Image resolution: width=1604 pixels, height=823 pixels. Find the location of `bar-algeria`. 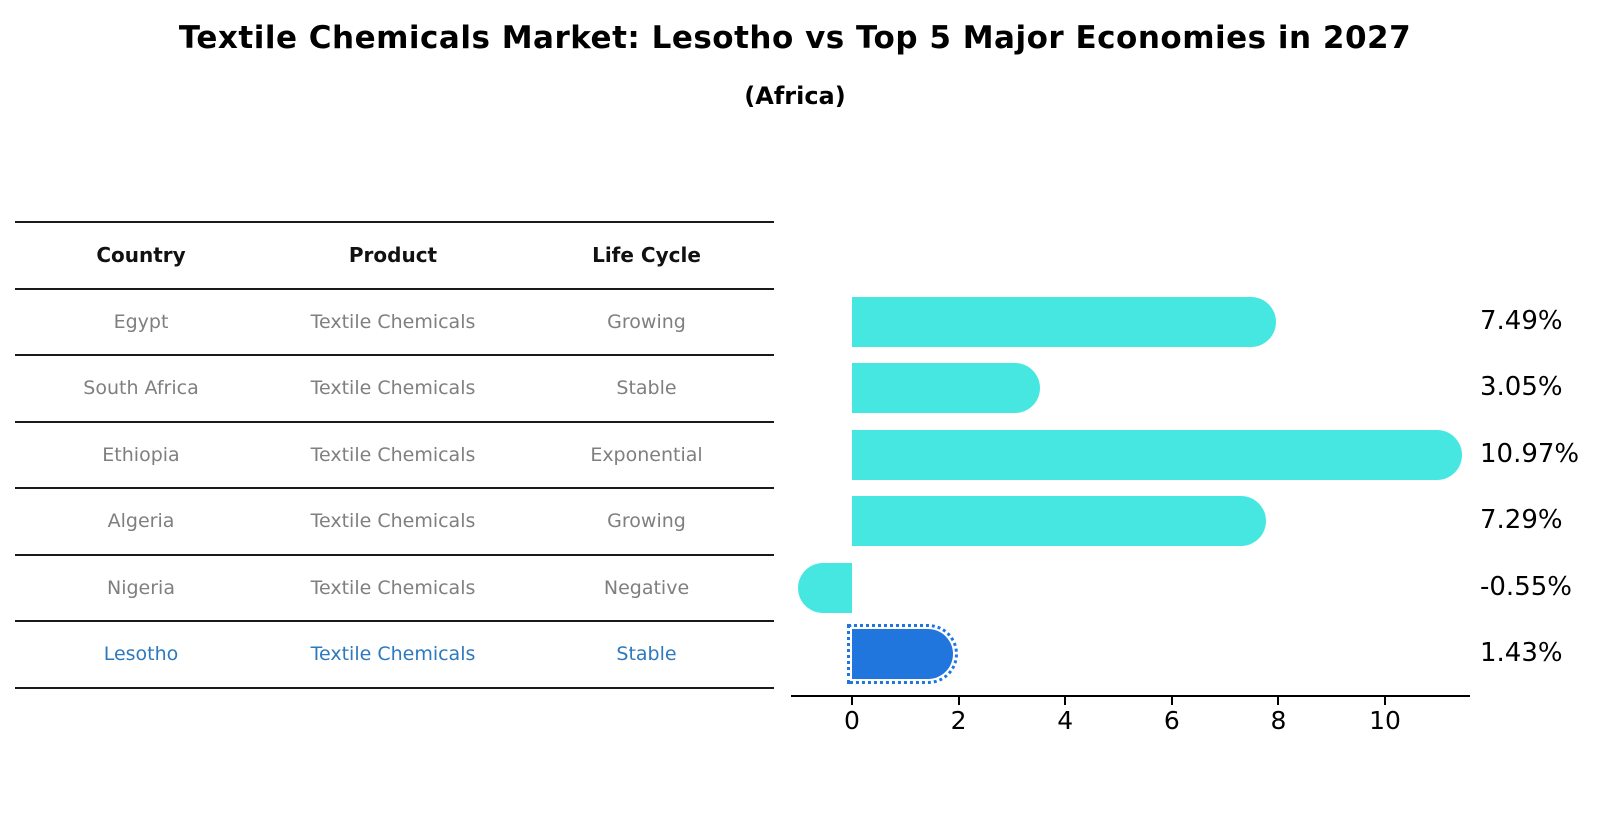

bar-algeria is located at coordinates (1059, 521).